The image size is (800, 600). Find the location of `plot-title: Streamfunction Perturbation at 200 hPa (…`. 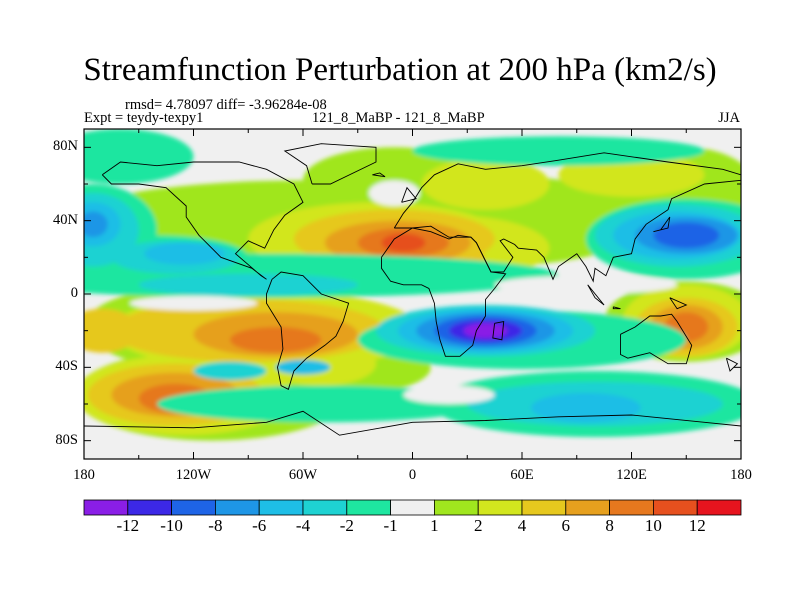

plot-title: Streamfunction Perturbation at 200 hPa (… is located at coordinates (400, 70).